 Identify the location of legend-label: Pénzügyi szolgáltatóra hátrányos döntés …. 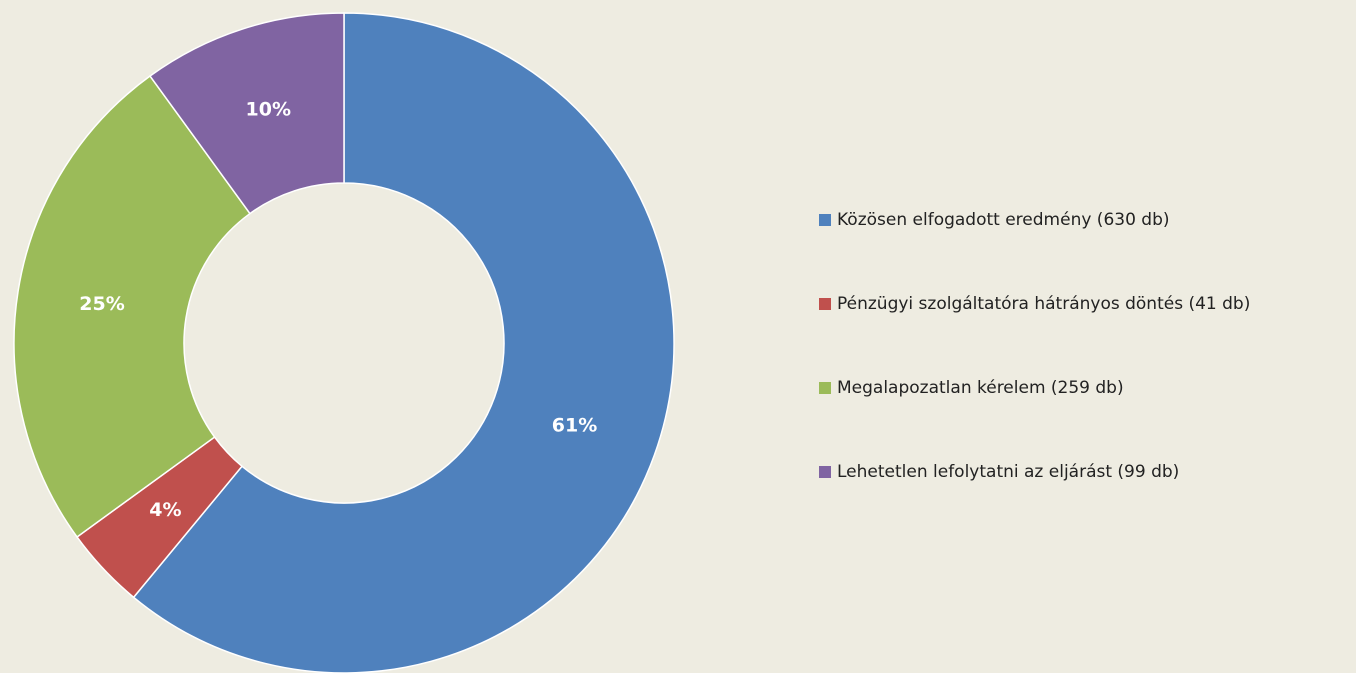
(1043, 304).